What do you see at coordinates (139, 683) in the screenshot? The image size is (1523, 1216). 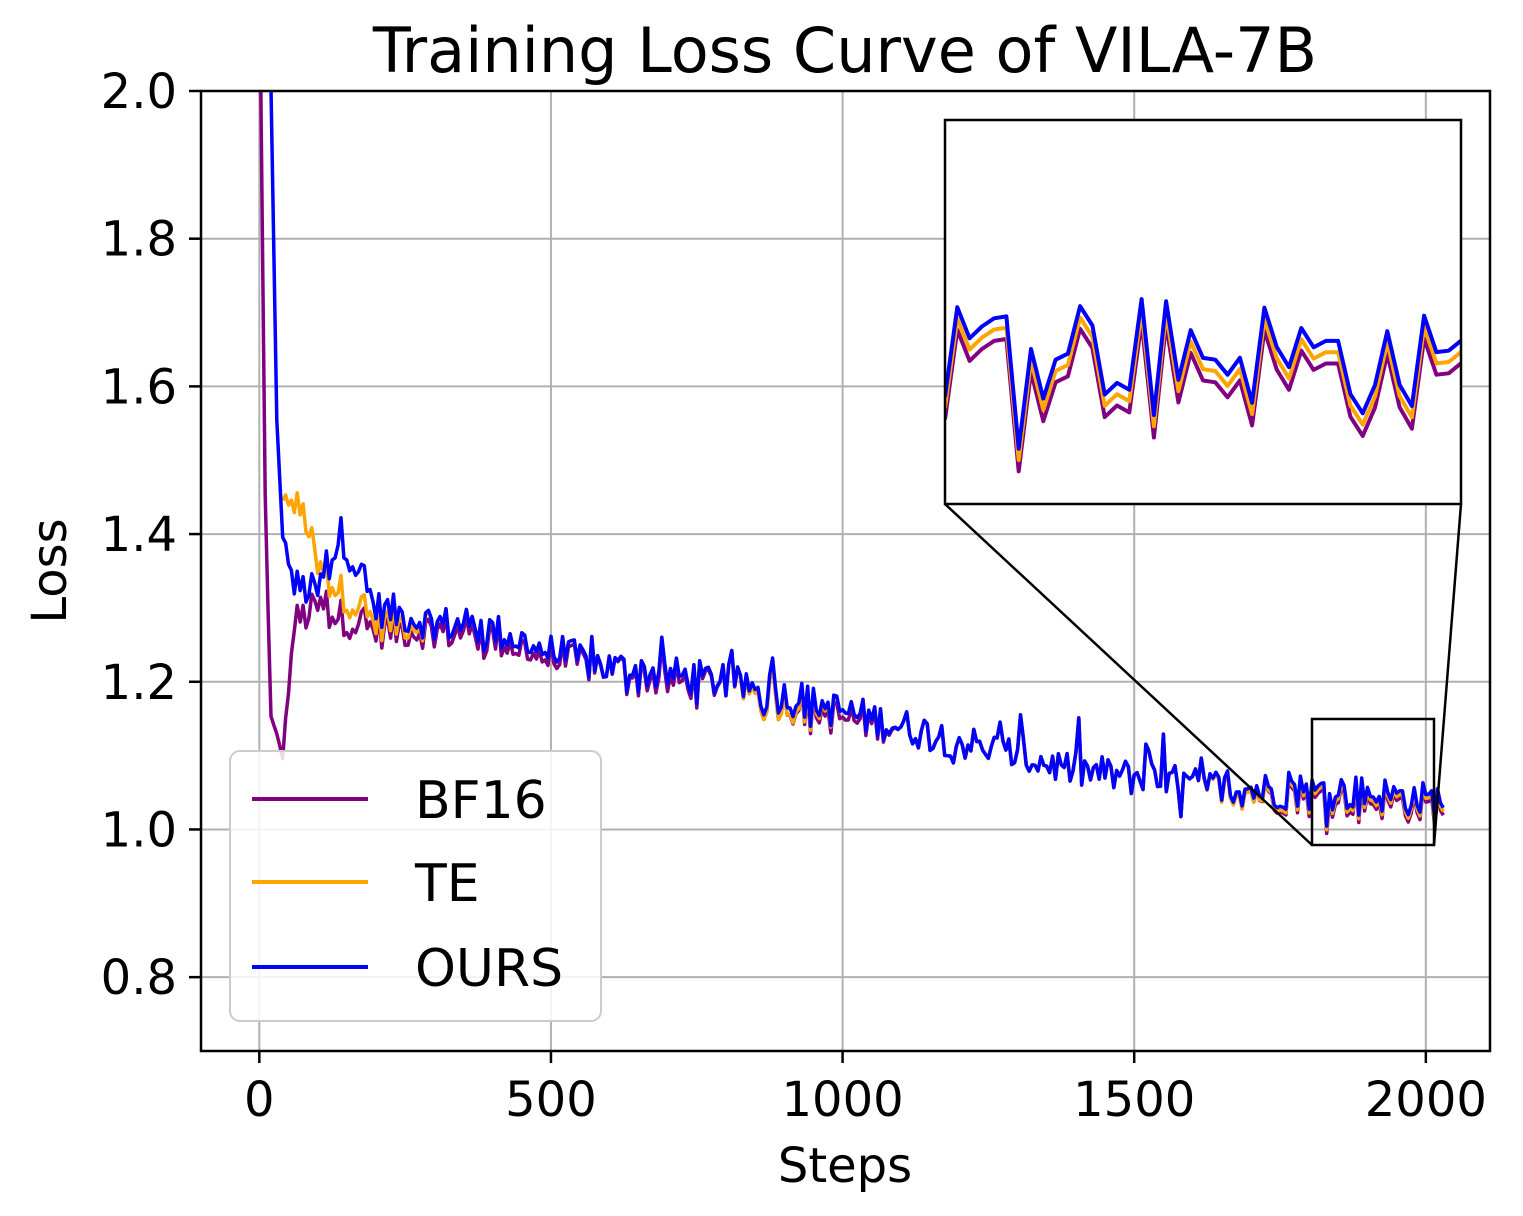 I see `y-tick-label: 1.2` at bounding box center [139, 683].